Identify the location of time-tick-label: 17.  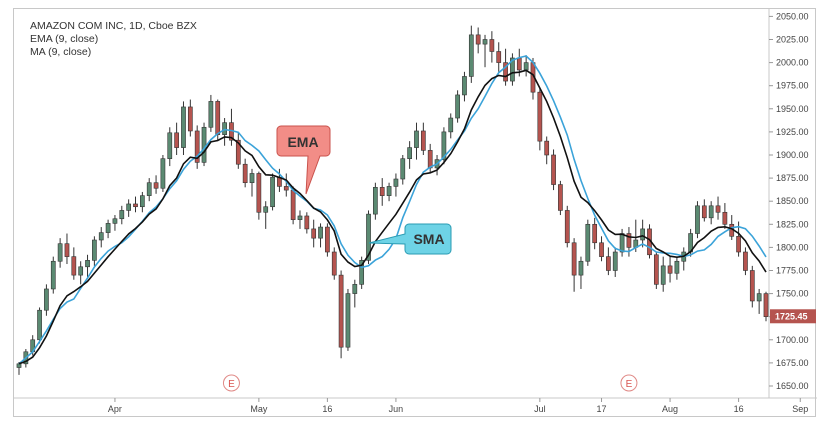
(602, 409).